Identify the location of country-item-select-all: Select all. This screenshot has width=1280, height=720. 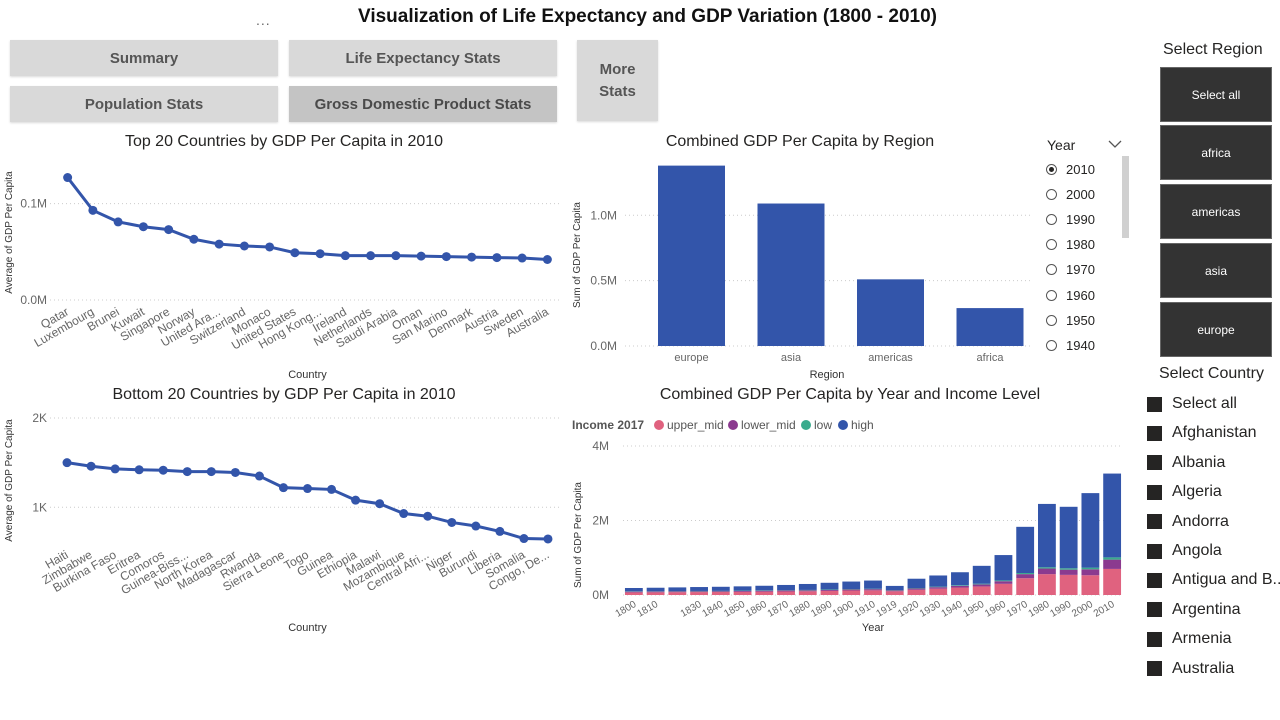
(1192, 404).